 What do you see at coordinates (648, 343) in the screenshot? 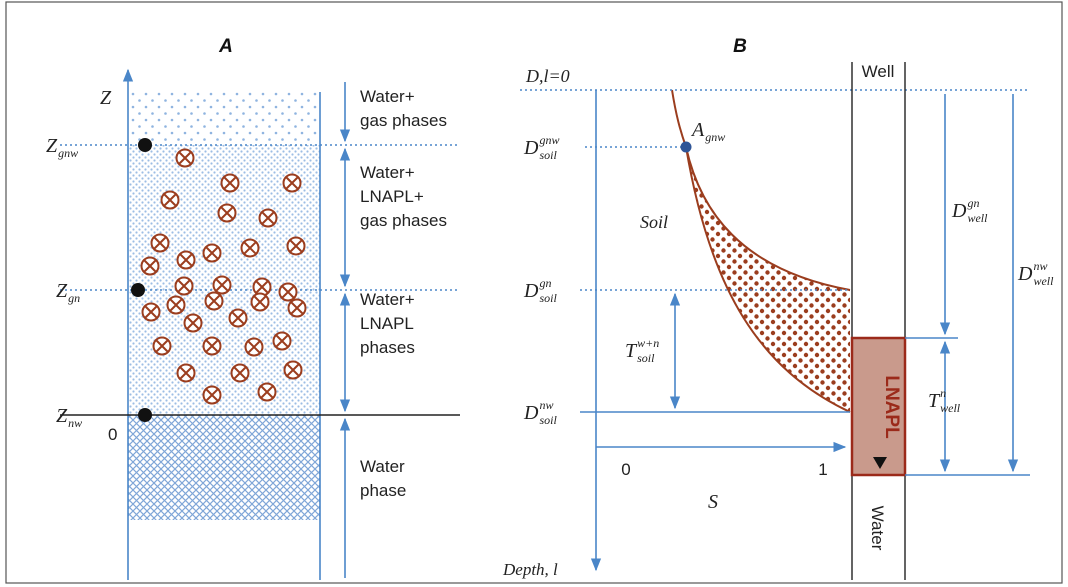
I see `symbol-sup: w+n` at bounding box center [648, 343].